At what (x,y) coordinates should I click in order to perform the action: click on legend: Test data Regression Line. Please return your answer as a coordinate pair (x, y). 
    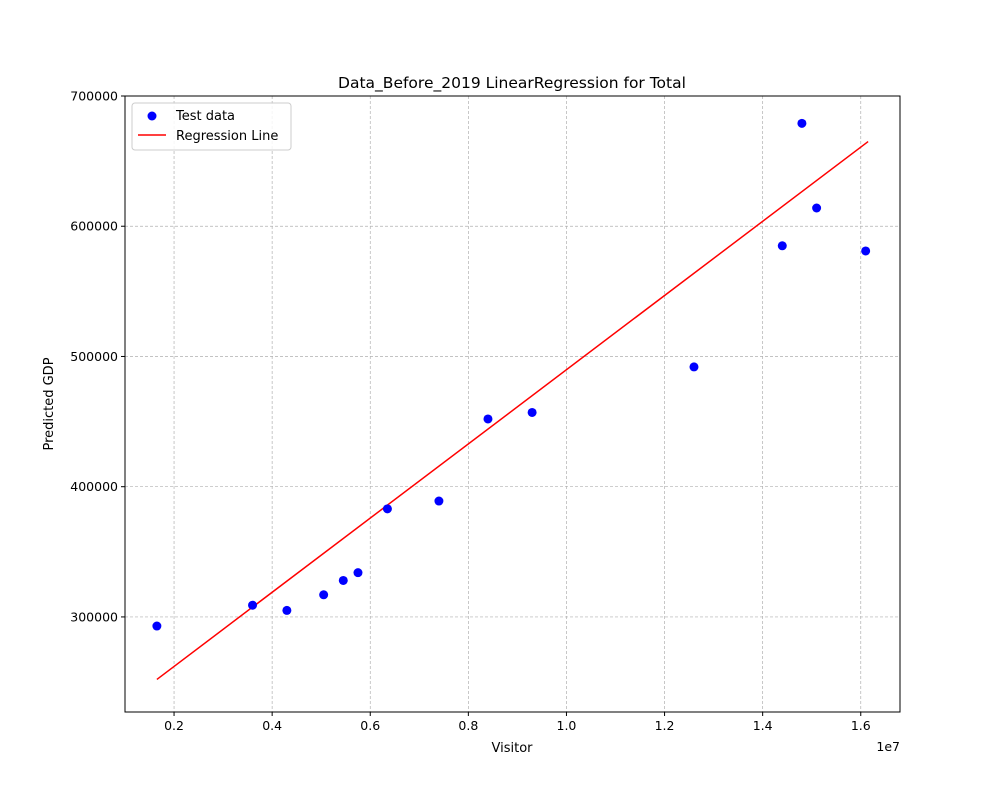
    Looking at the image, I should click on (211, 126).